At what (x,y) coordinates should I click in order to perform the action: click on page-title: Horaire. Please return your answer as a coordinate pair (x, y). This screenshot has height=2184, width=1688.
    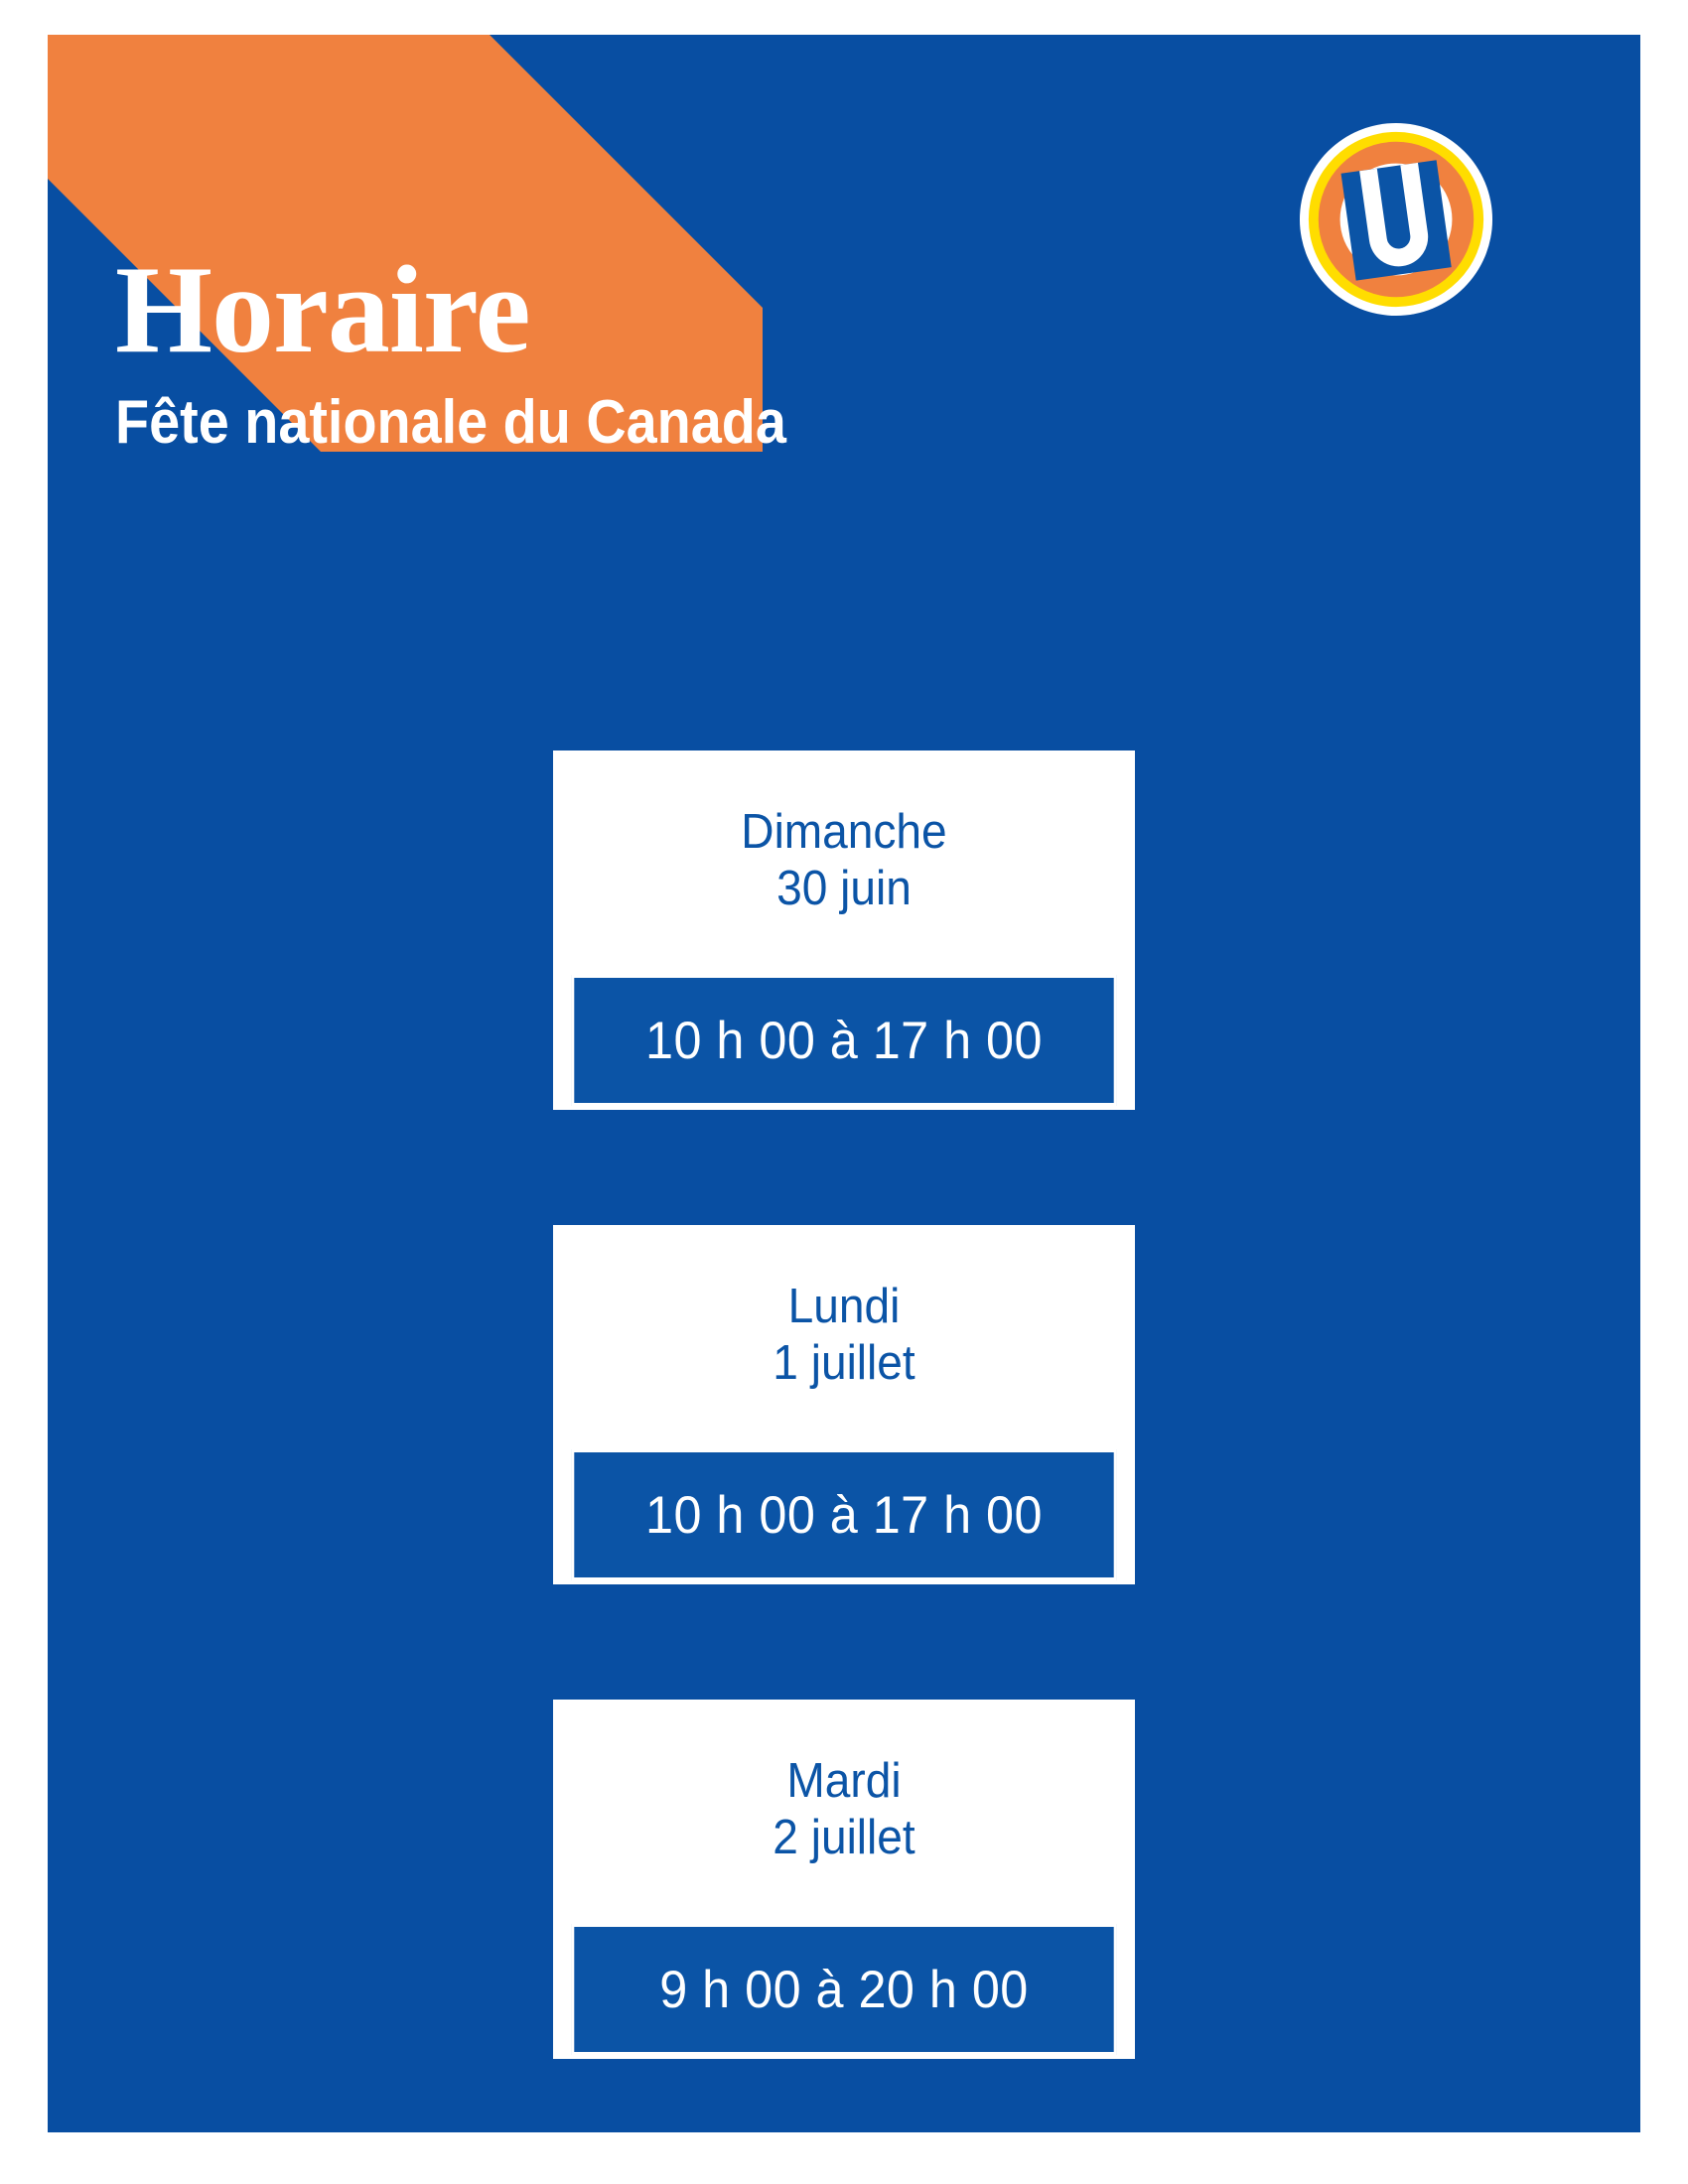
    Looking at the image, I should click on (323, 310).